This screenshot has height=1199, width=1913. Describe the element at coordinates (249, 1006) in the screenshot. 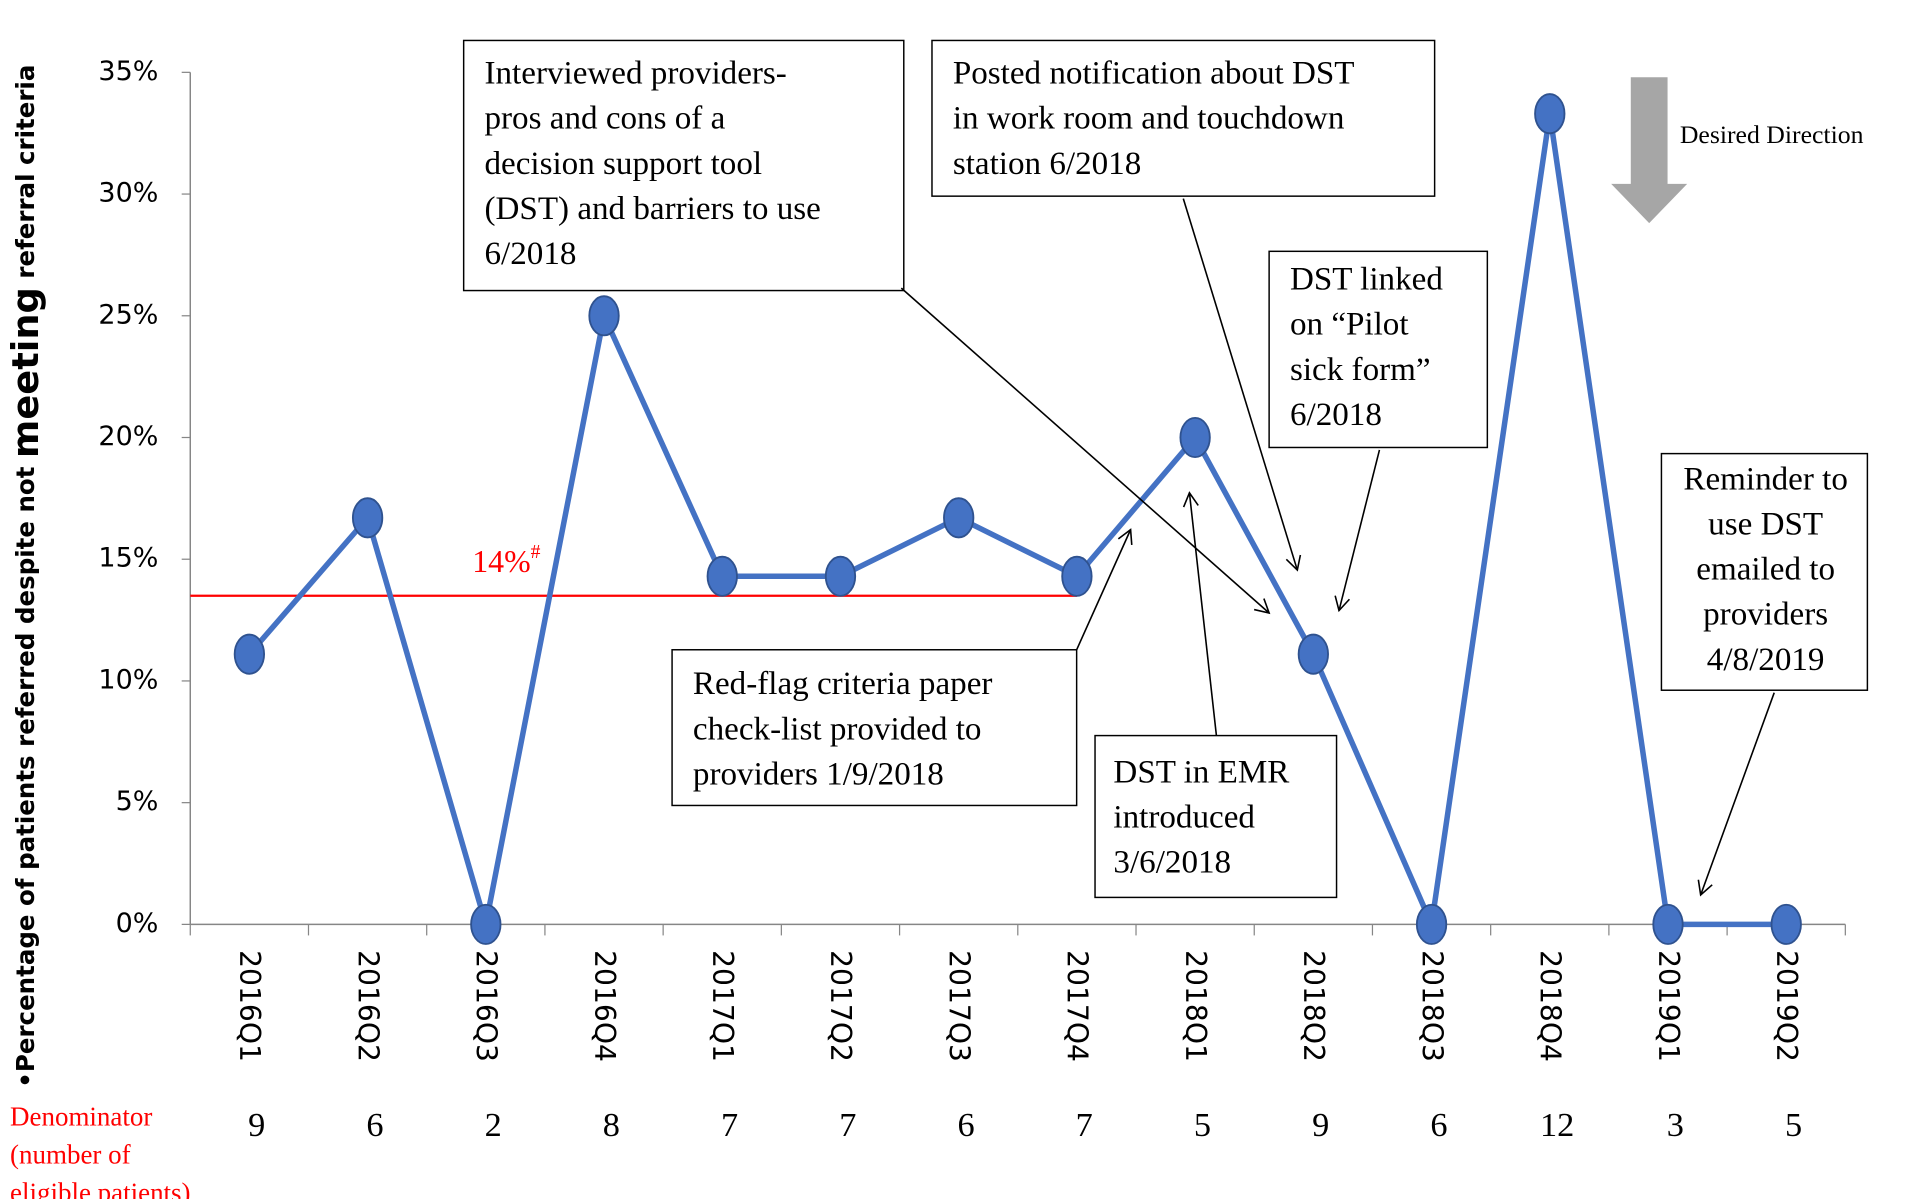

I see `x-tick-label: 2016Q1` at that location.